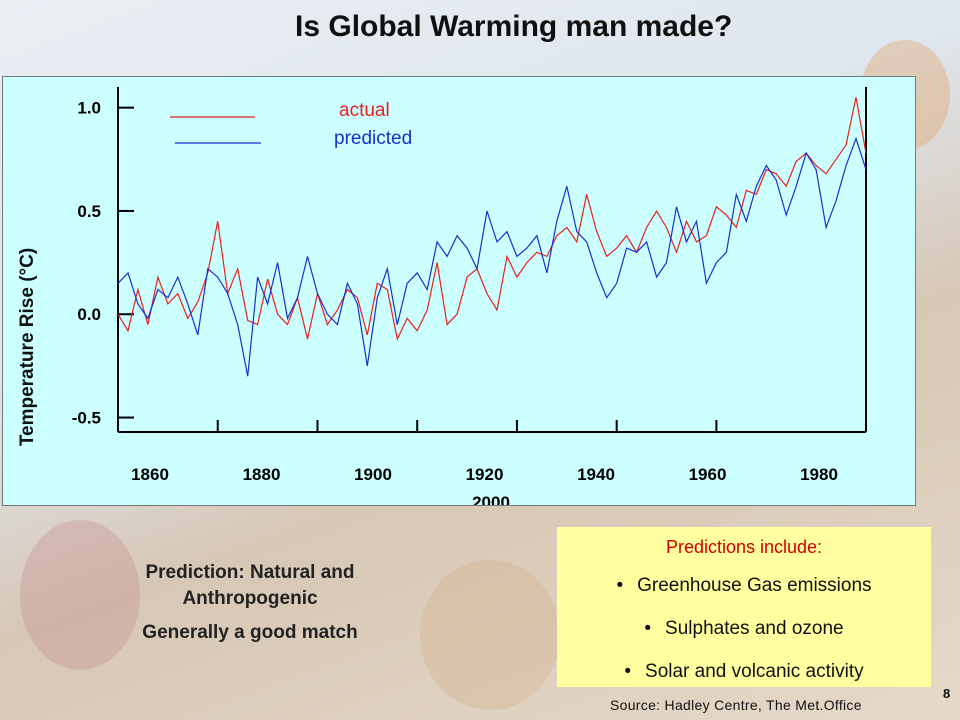 The width and height of the screenshot is (960, 720). I want to click on slide-title: Is Global Warming man made?, so click(514, 26).